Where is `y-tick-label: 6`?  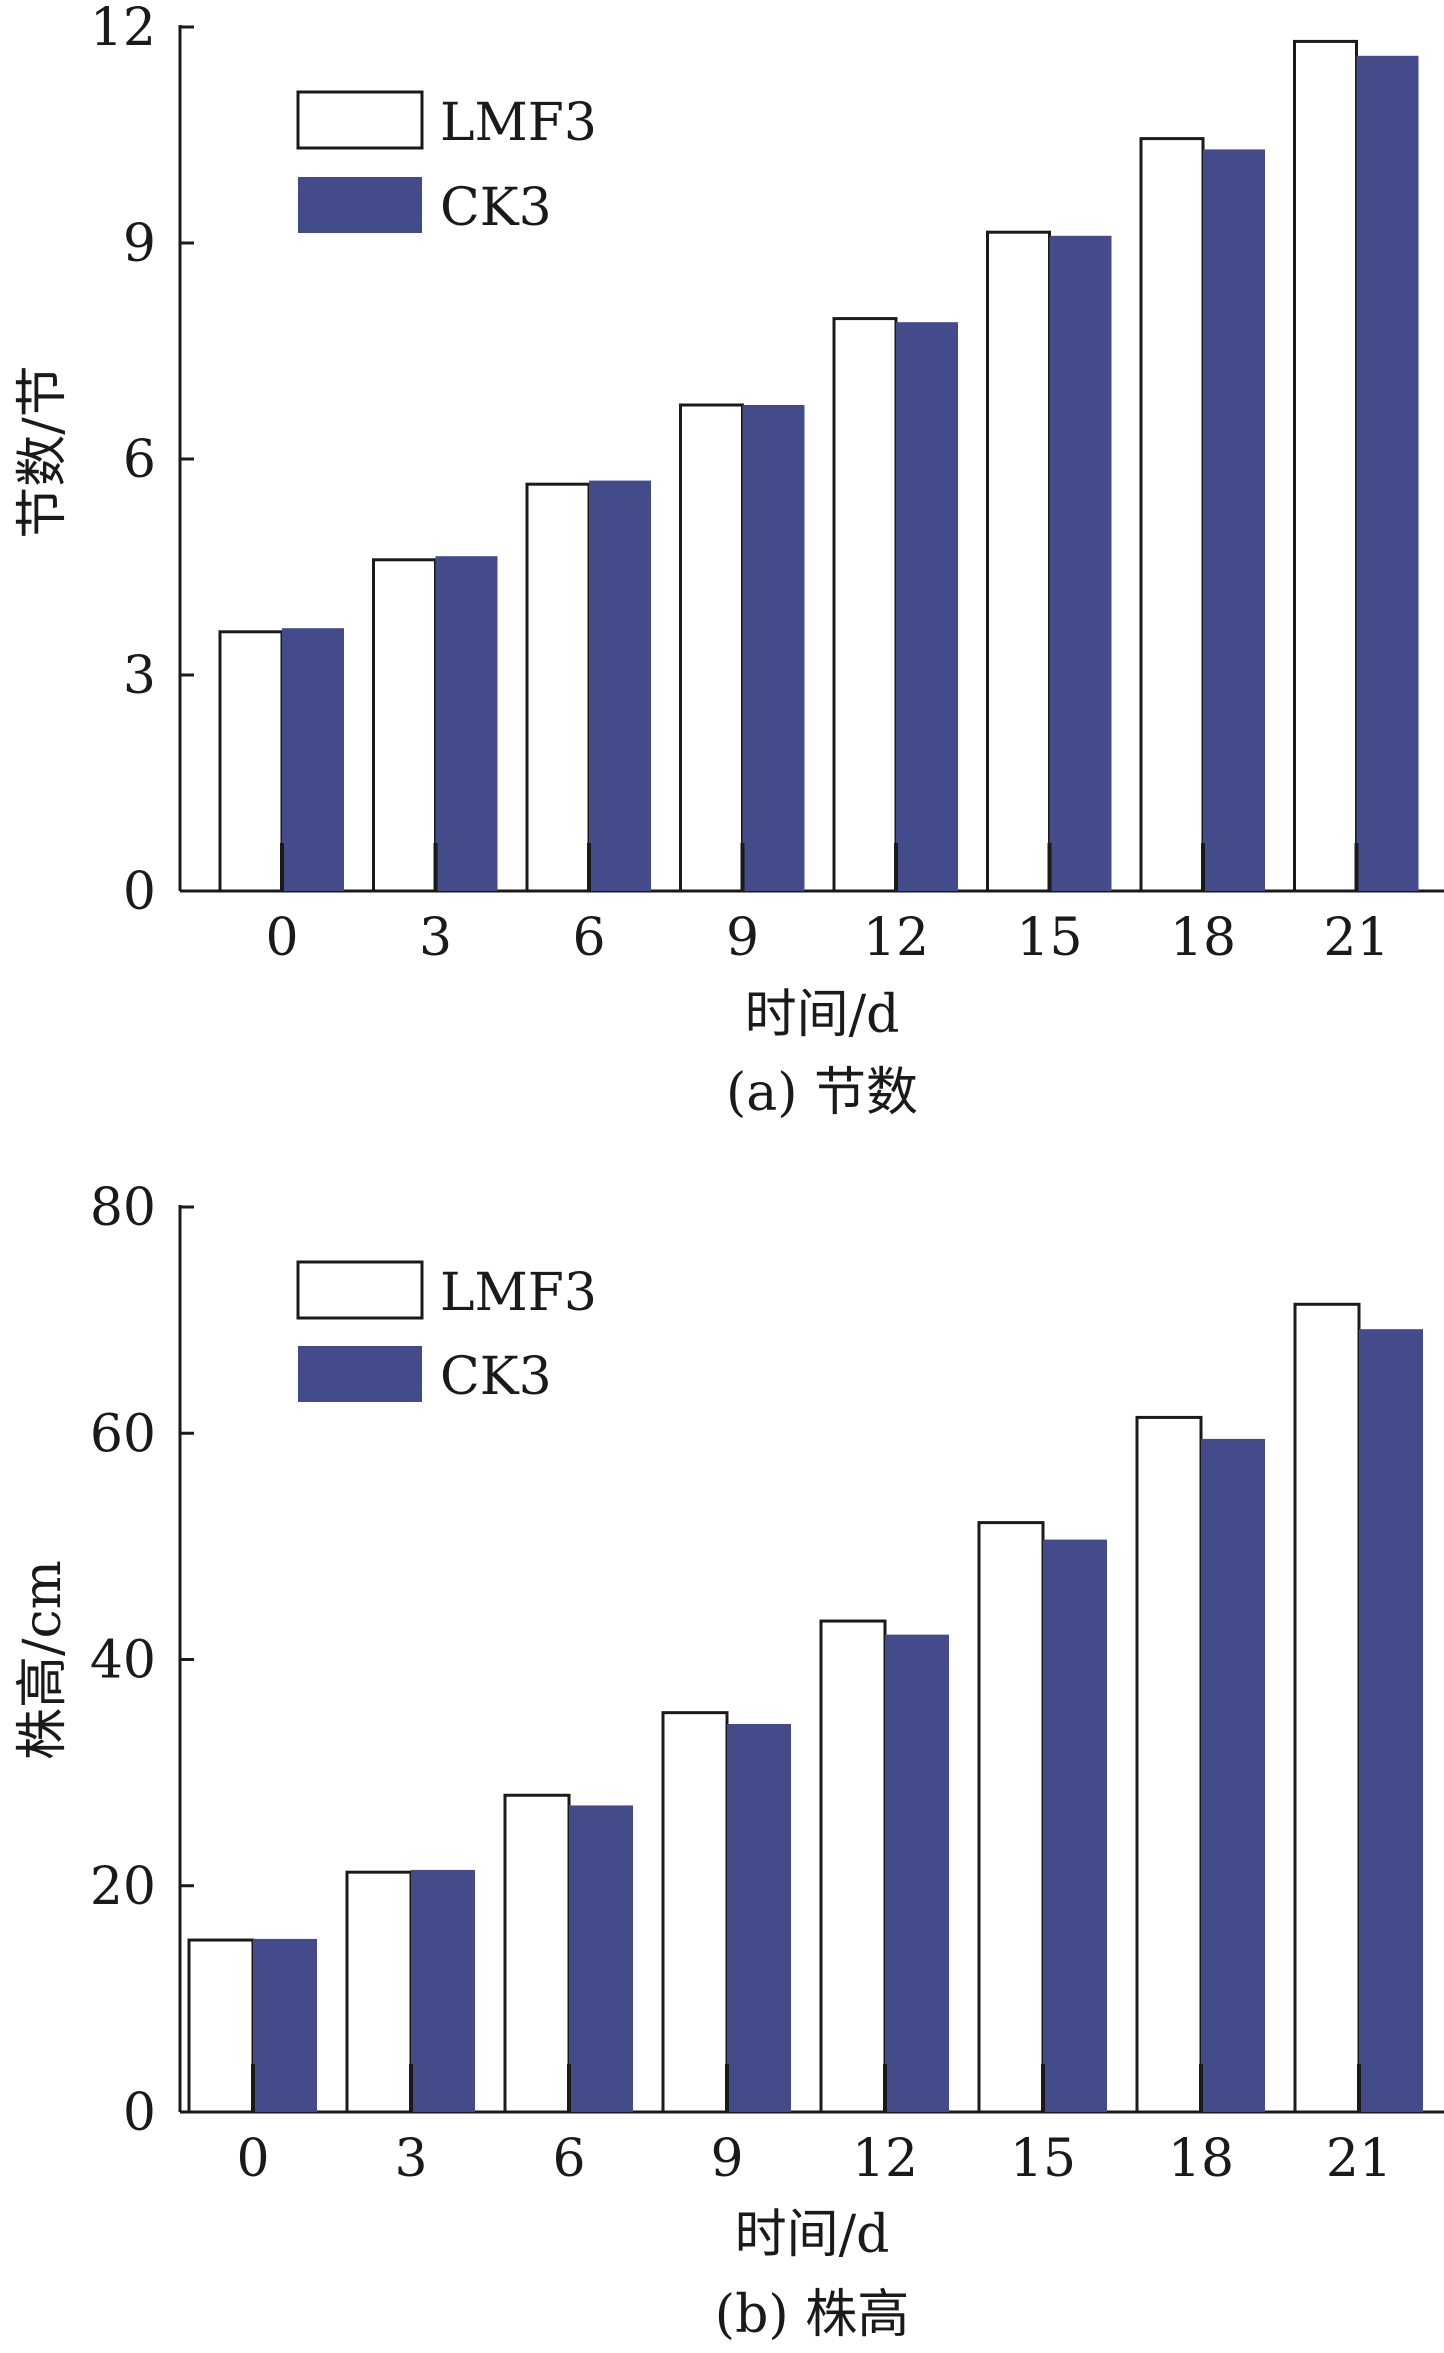
y-tick-label: 6 is located at coordinates (139, 460).